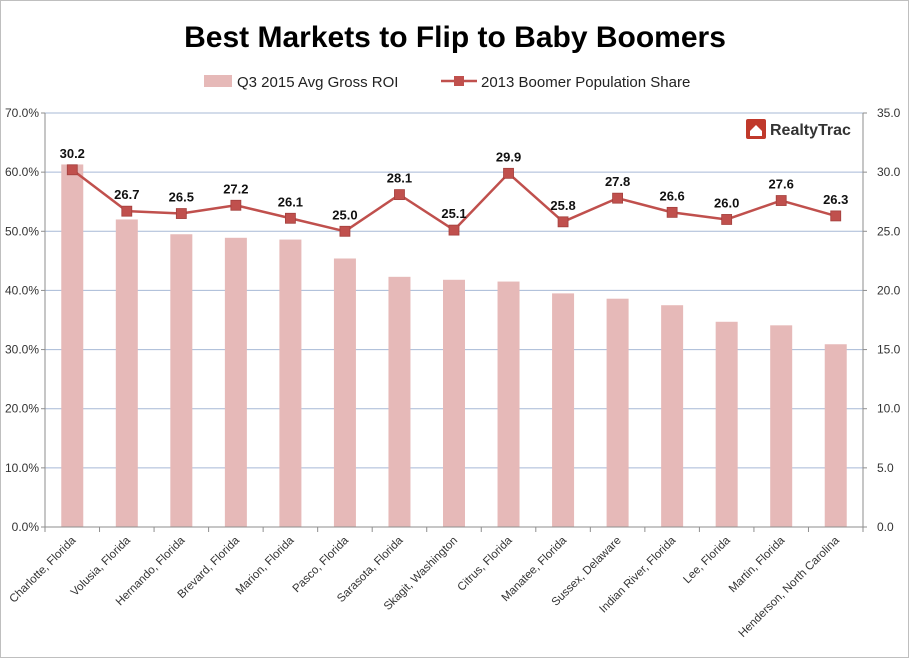  I want to click on y-left-tick-label: 20.0%, so click(22, 409).